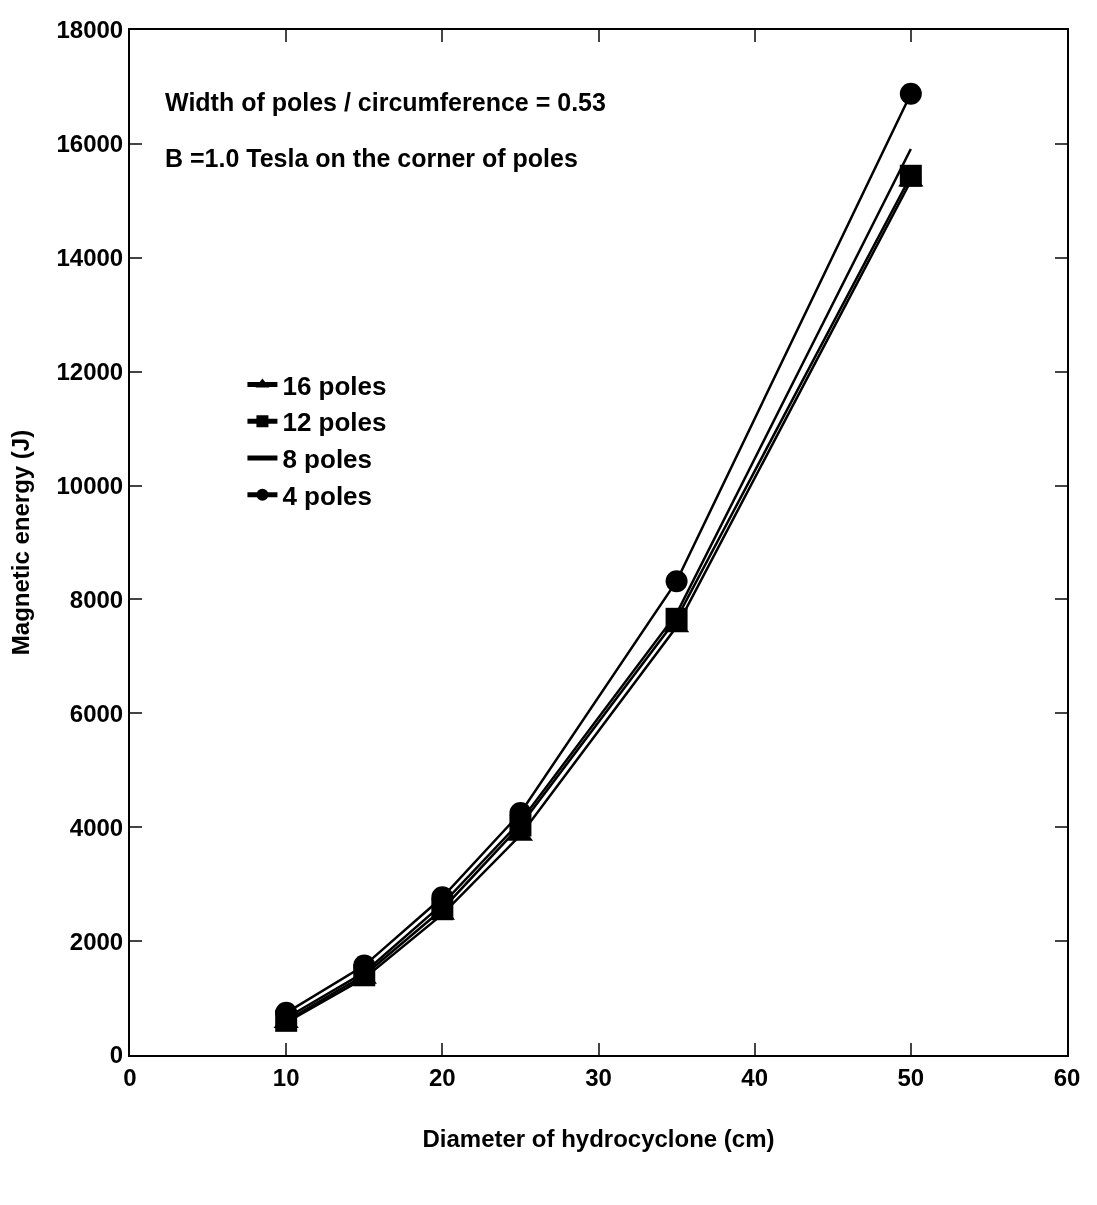 The height and width of the screenshot is (1205, 1097). I want to click on y-tick-label: 12000, so click(90, 372).